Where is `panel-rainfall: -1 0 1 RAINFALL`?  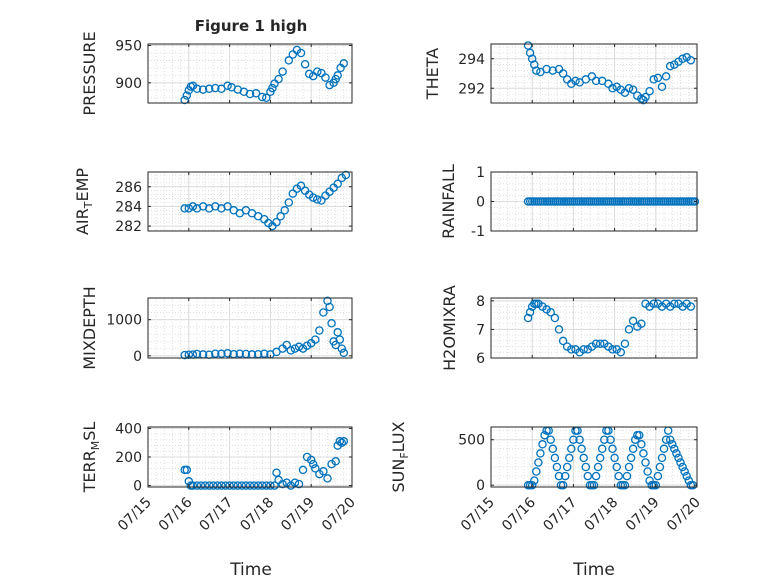 panel-rainfall: -1 0 1 RAINFALL is located at coordinates (569, 202).